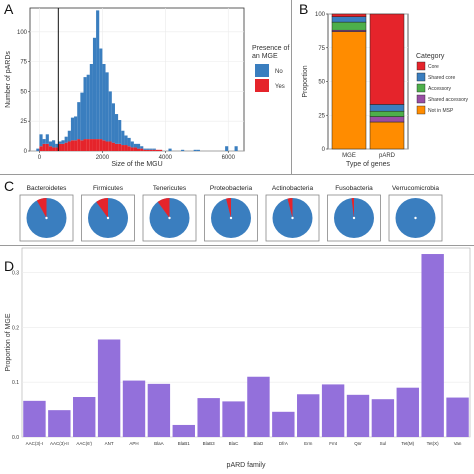  What do you see at coordinates (354, 188) in the screenshot?
I see `chart-c-pie-title: Fusobacteria` at bounding box center [354, 188].